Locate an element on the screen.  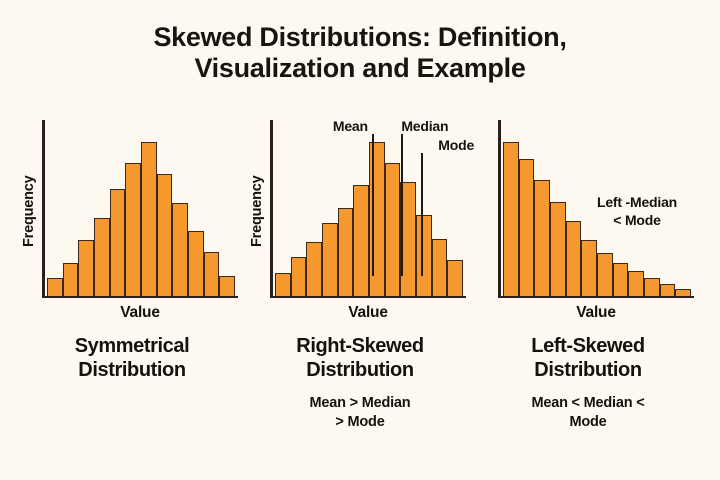
plot-area-right-skewed: Frequency Mean Median Mode is located at coordinates (360, 208).